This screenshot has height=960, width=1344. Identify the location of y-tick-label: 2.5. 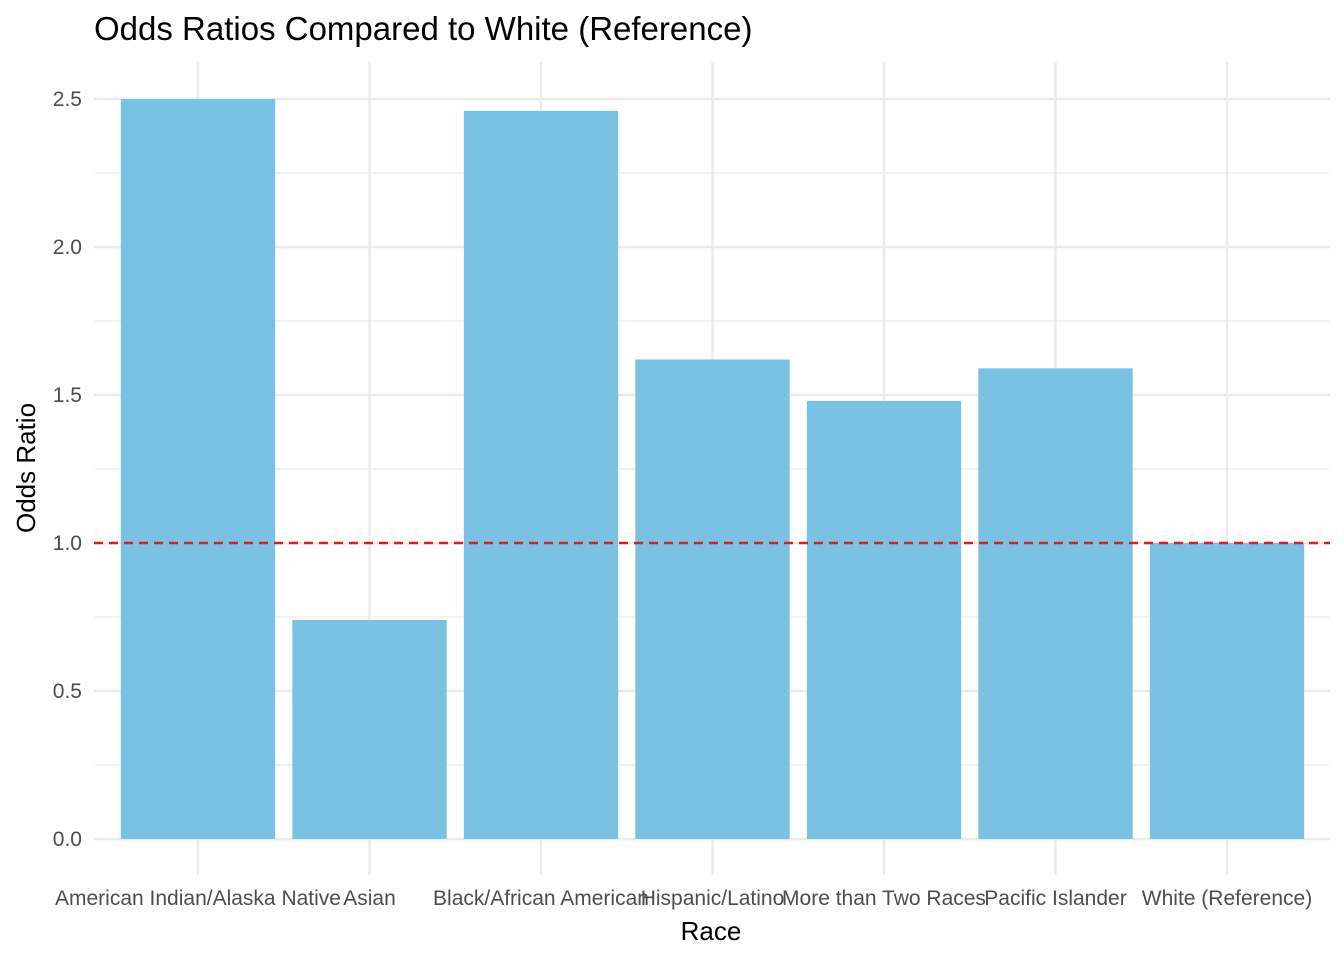
(67, 99).